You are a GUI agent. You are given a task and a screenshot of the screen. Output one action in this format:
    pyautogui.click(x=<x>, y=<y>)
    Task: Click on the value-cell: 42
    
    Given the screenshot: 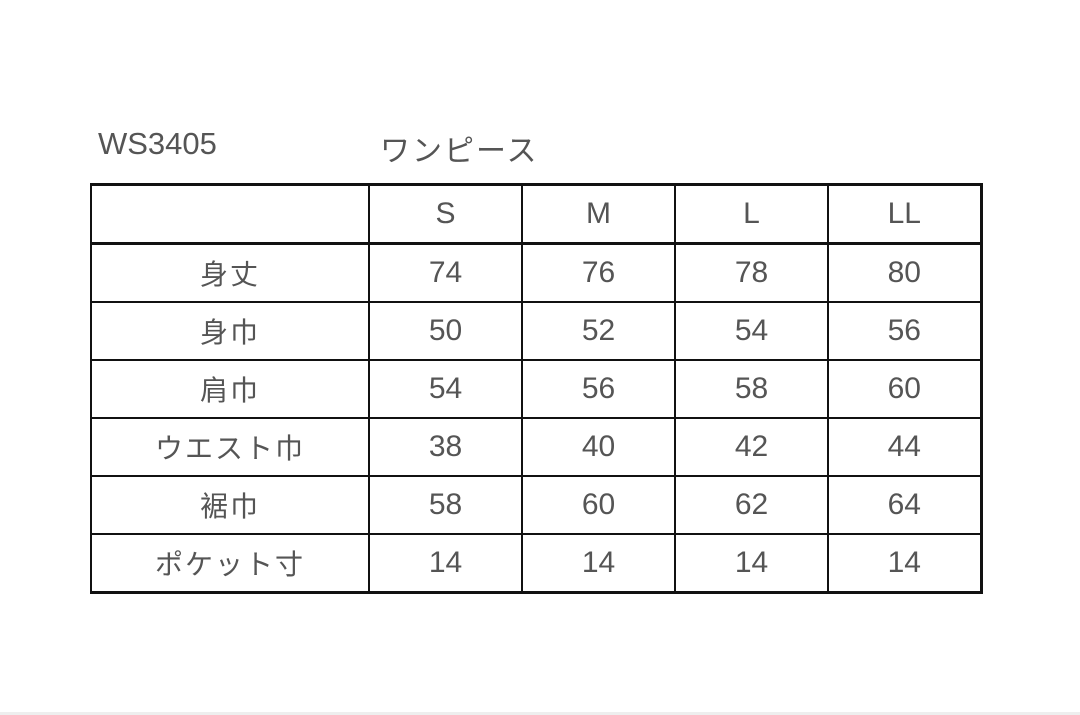 What is the action you would take?
    pyautogui.click(x=751, y=447)
    